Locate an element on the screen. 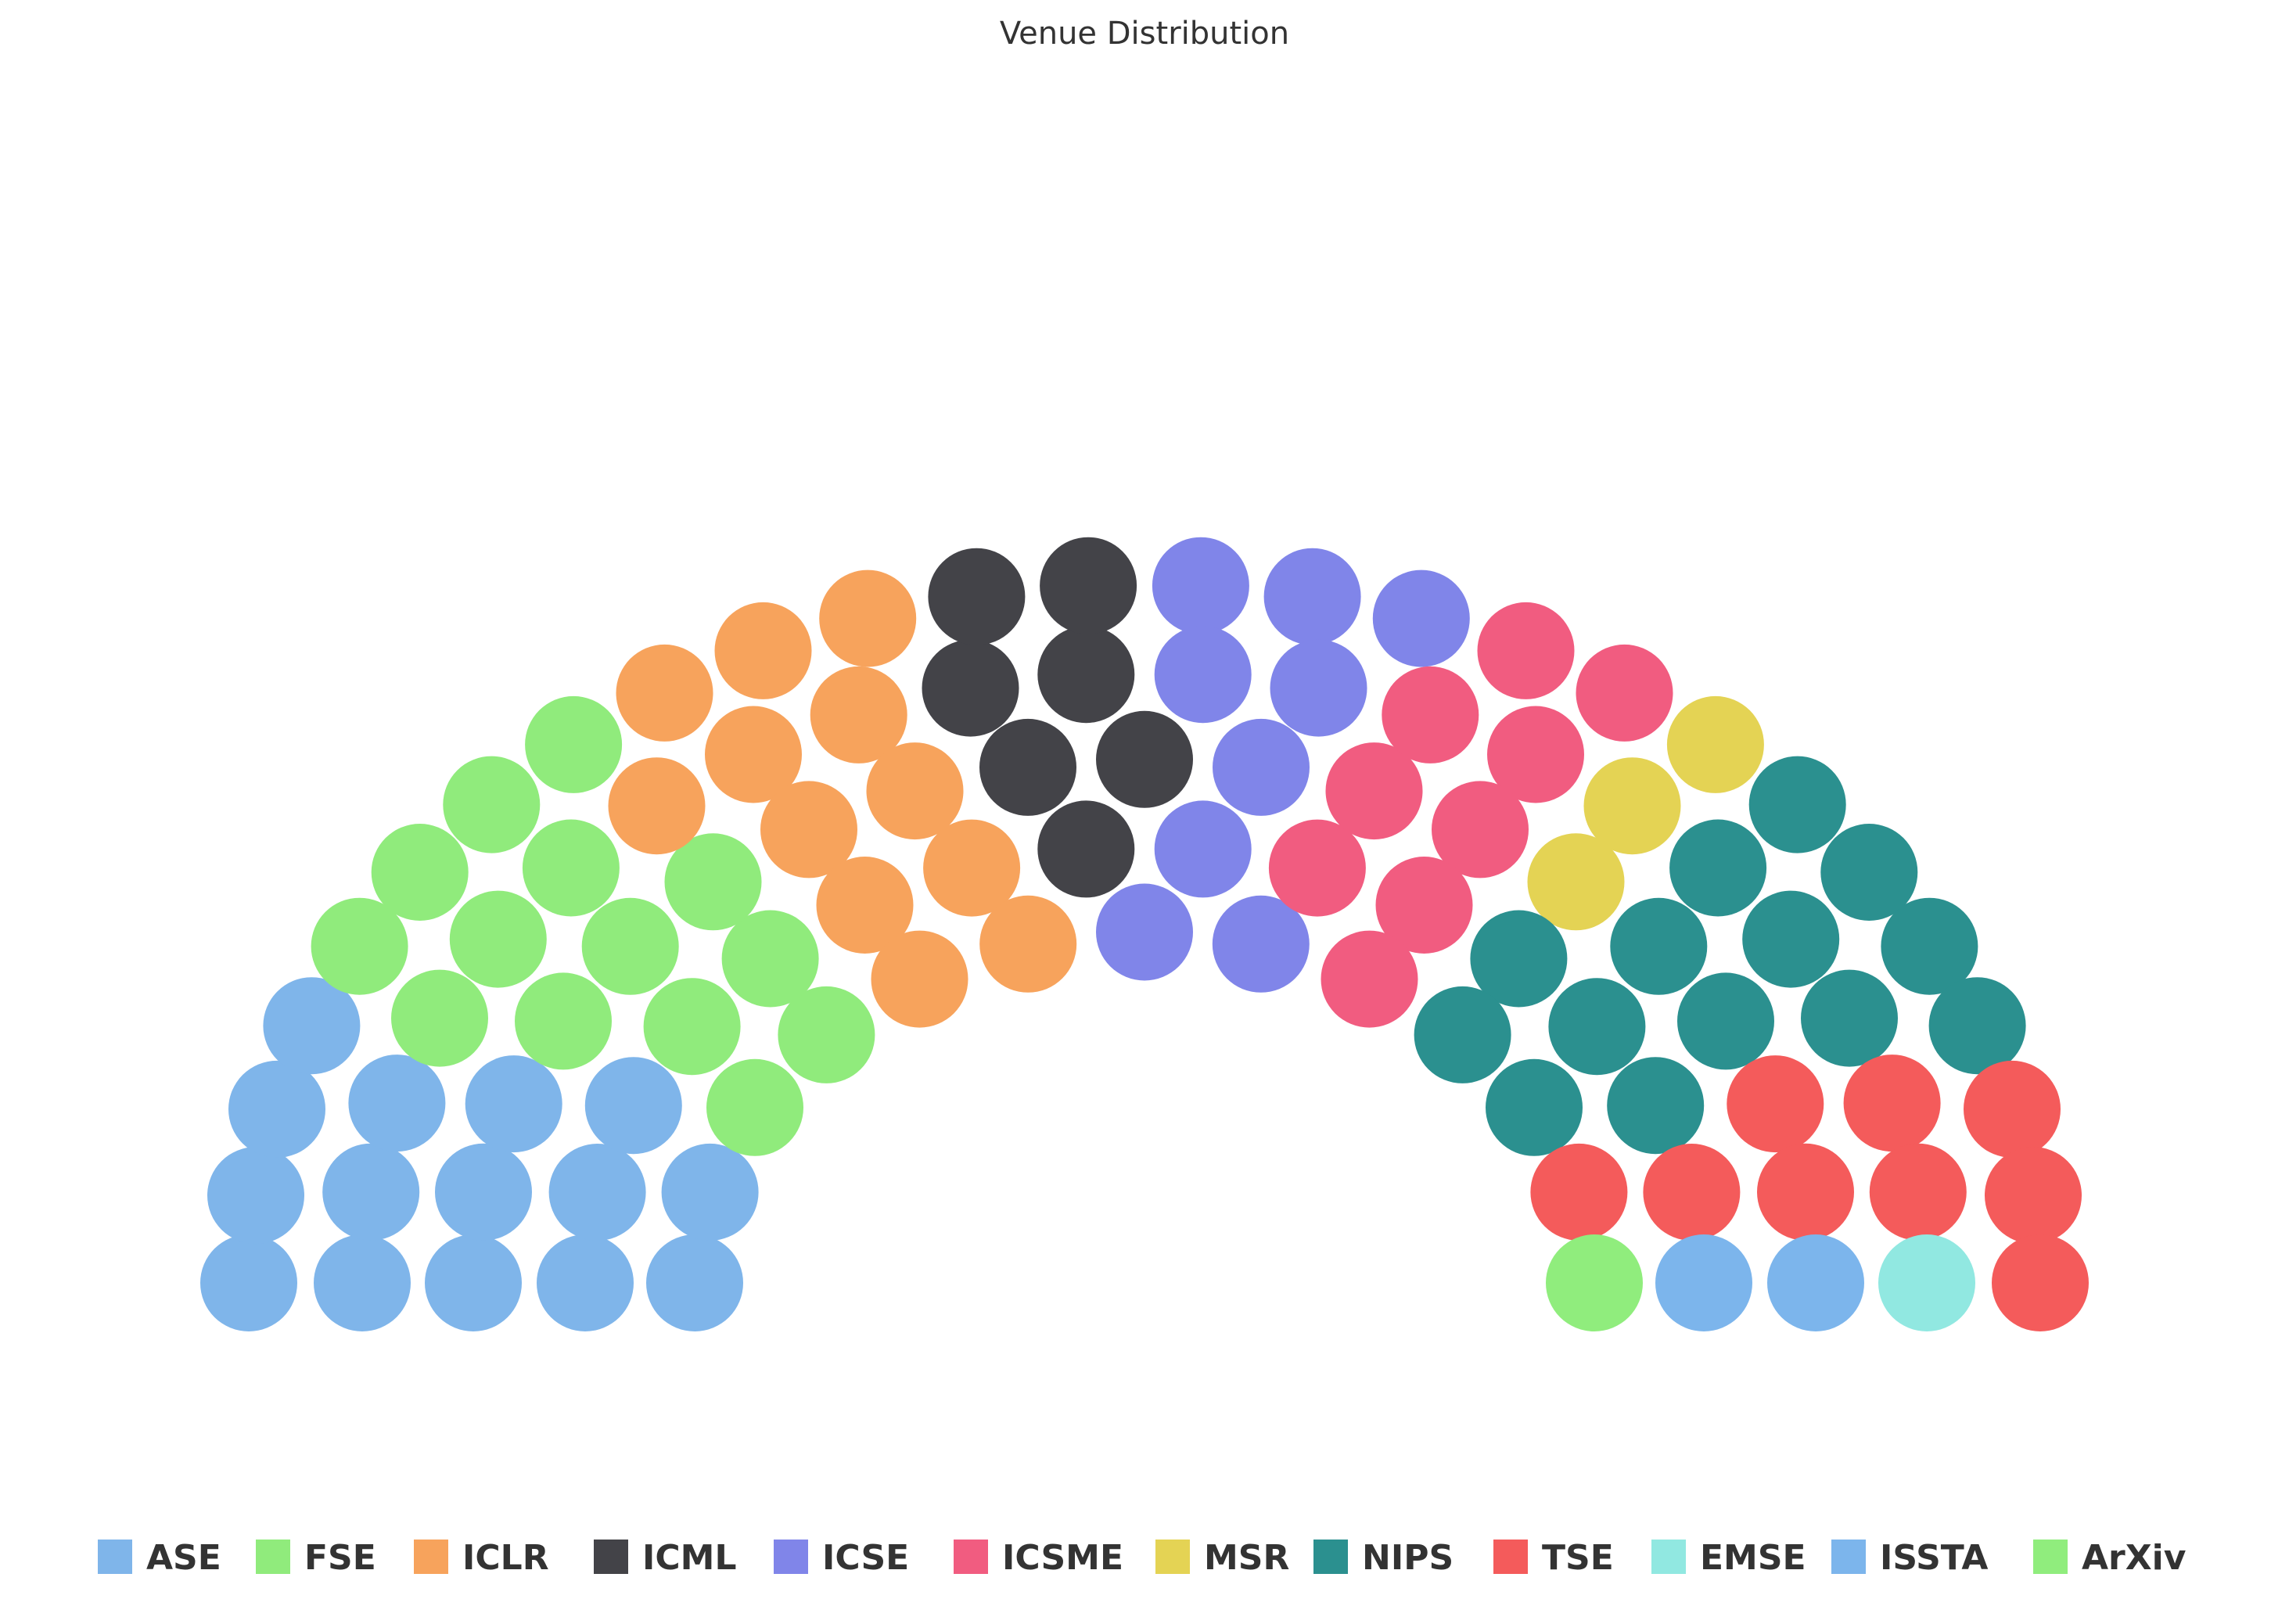 This screenshot has width=2289, height=1624. legend-label: ICML is located at coordinates (689, 1558).